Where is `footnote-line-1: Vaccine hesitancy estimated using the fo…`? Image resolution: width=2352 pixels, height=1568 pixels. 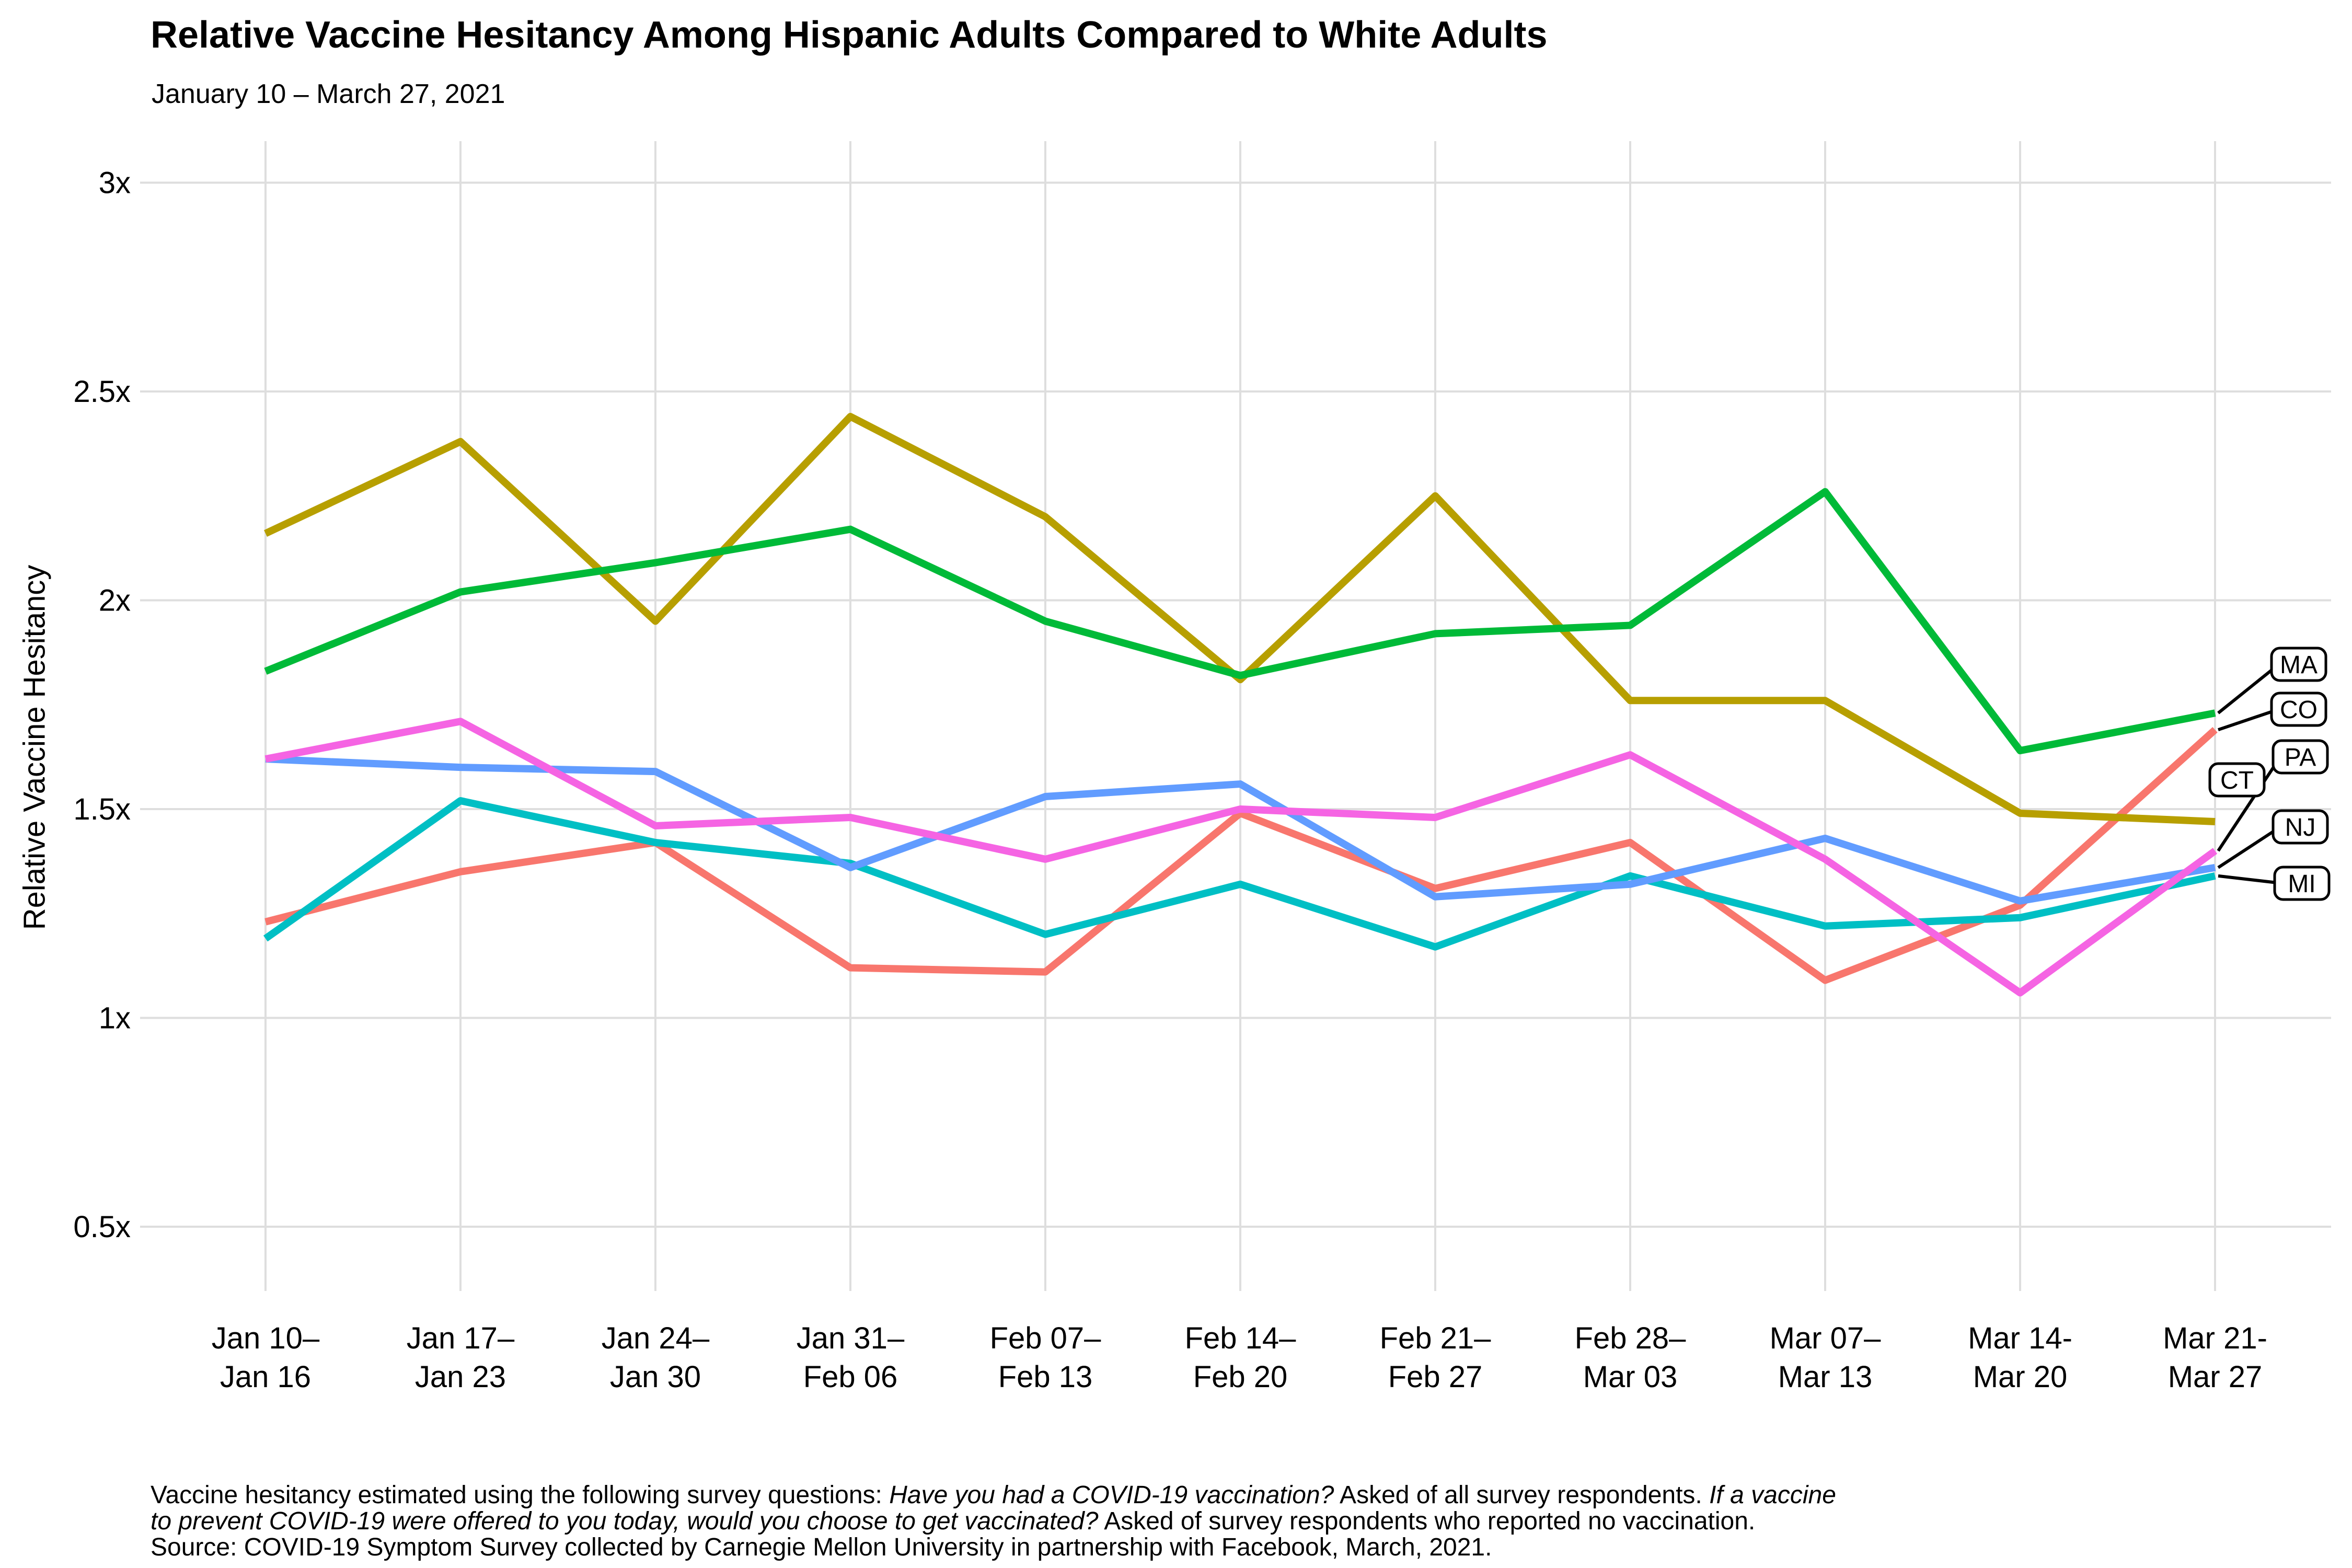
footnote-line-1: Vaccine hesitancy estimated using the fo… is located at coordinates (993, 1495).